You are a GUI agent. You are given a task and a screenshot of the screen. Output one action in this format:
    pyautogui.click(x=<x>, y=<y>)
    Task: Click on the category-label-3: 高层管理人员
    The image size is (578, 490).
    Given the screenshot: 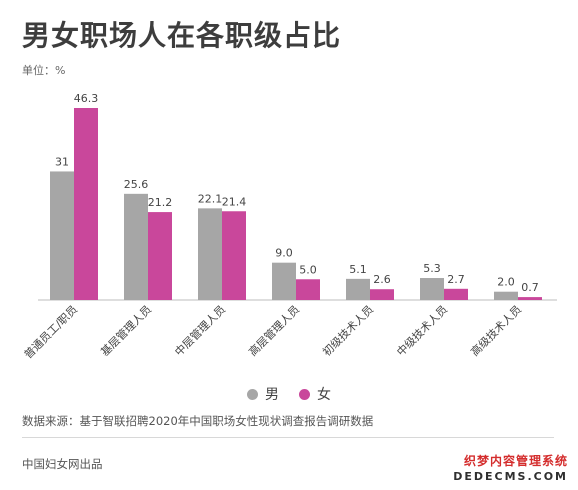 What is the action you would take?
    pyautogui.click(x=274, y=330)
    